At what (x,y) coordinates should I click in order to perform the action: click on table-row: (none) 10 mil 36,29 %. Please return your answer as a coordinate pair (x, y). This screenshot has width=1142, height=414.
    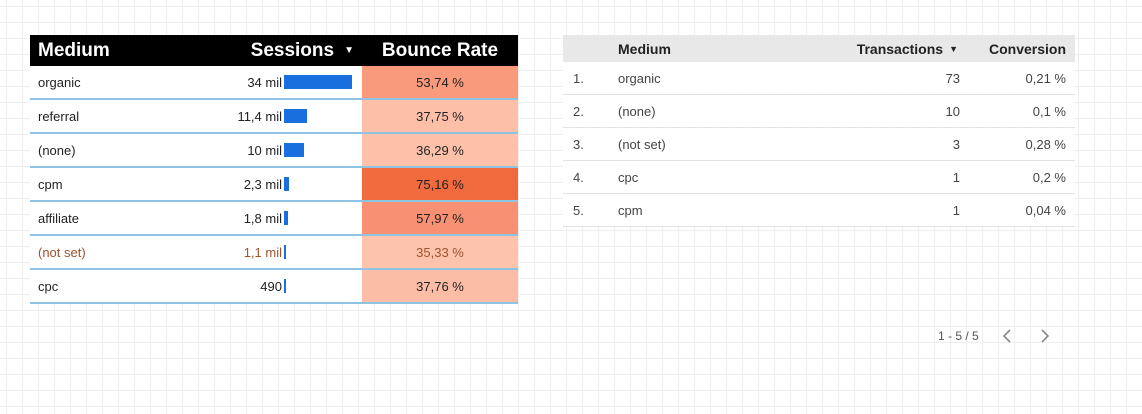
    Looking at the image, I should click on (274, 151).